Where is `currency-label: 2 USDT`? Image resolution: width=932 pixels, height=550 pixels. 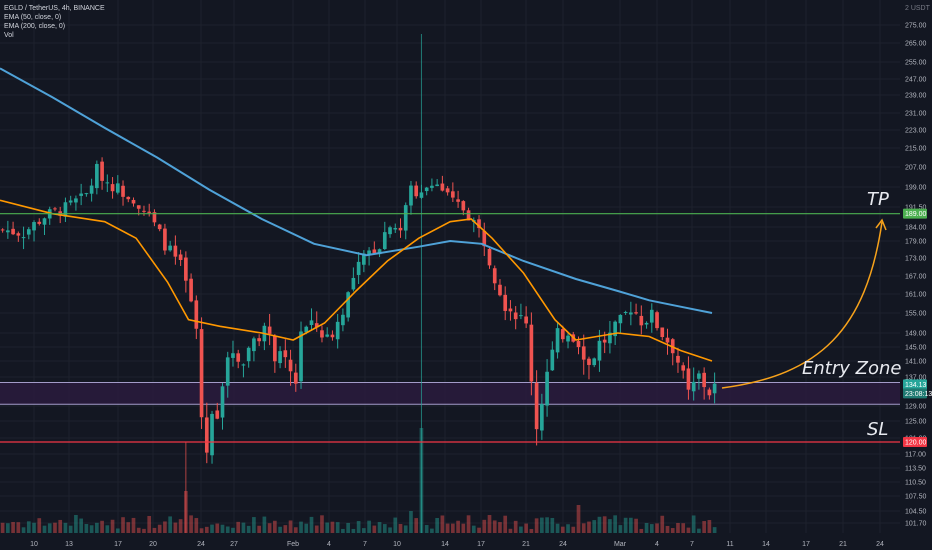
currency-label: 2 USDT is located at coordinates (918, 8).